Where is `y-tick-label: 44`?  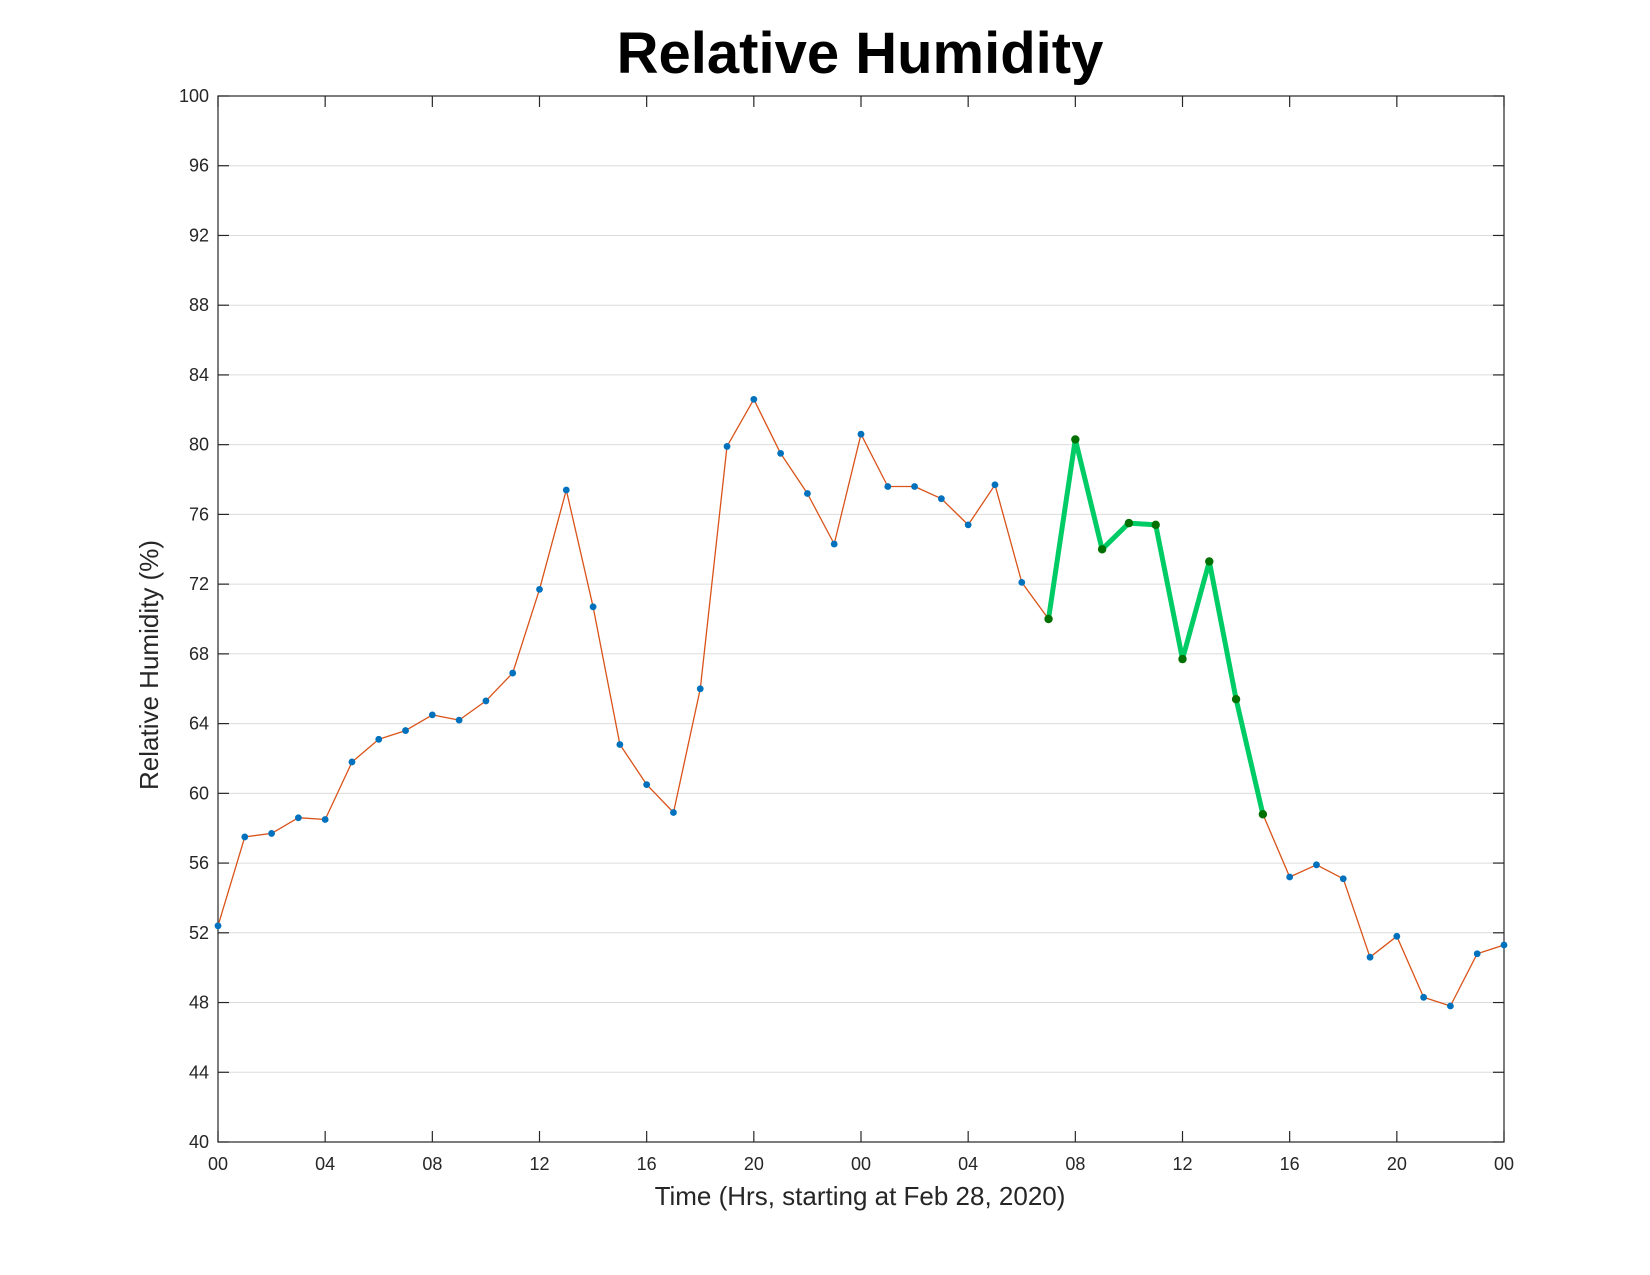
y-tick-label: 44 is located at coordinates (199, 1072).